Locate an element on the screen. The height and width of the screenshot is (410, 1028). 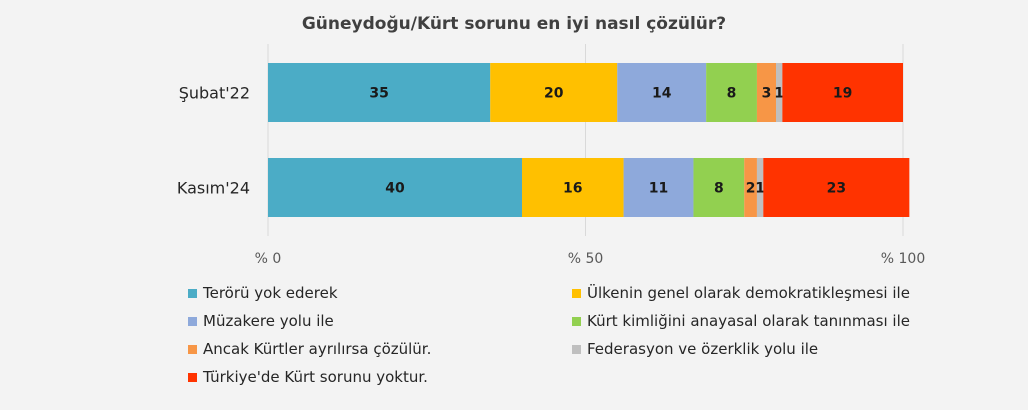
x-tick-label: % 50 is located at coordinates (586, 259).